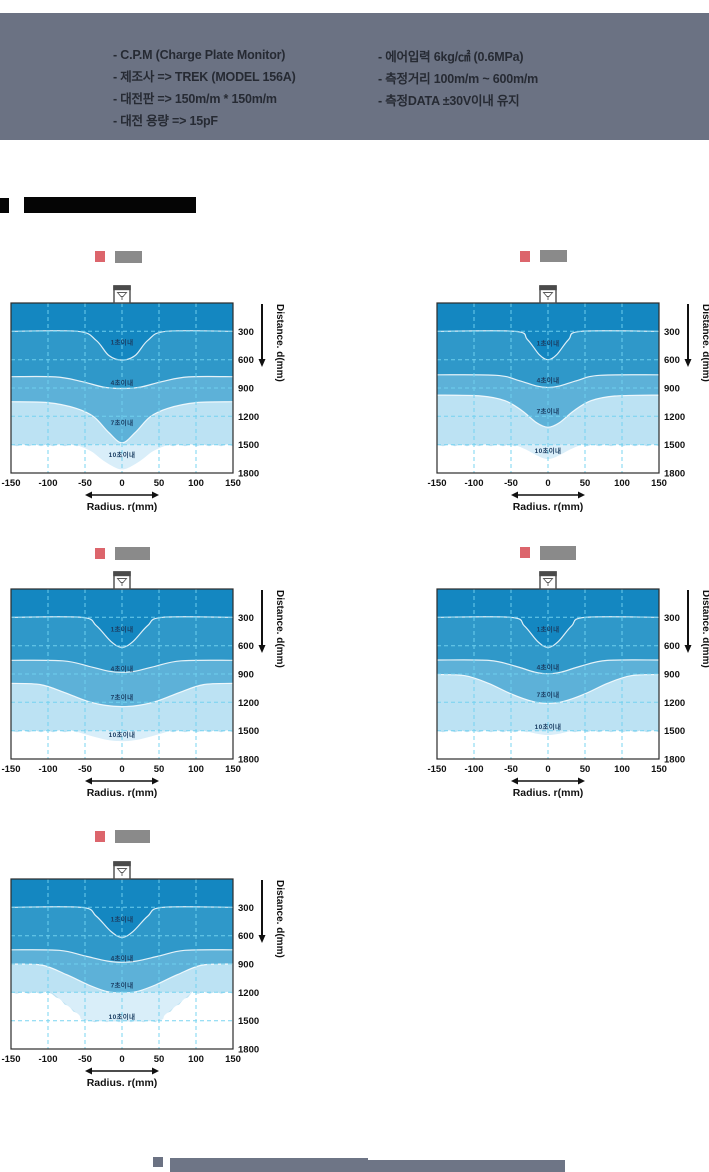  Describe the element at coordinates (122, 1083) in the screenshot. I see `x-axis-title: Radius. r(mm)` at that location.